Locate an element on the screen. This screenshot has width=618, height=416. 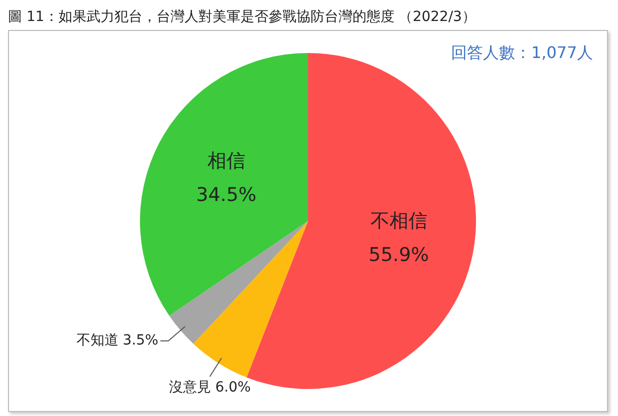
slice-label: 沒意見 6.0% is located at coordinates (209, 387).